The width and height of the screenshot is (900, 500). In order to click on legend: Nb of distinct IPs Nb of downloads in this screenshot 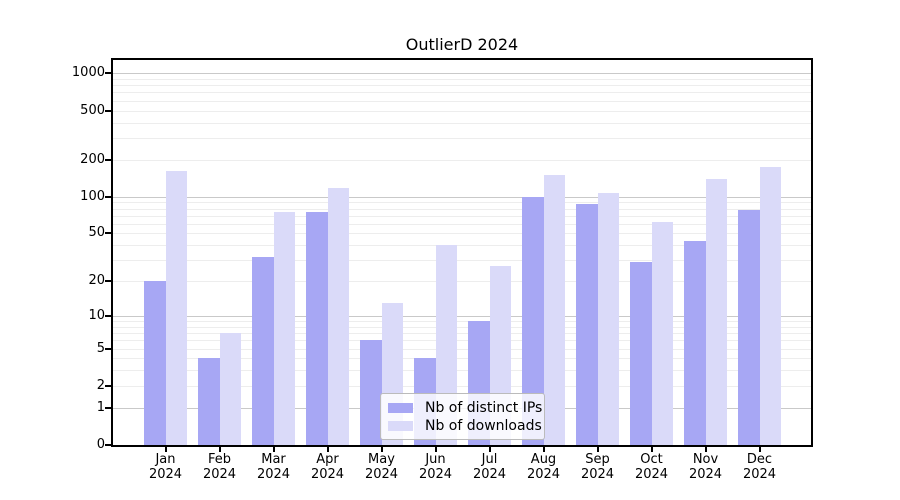, I will do `click(462, 416)`.